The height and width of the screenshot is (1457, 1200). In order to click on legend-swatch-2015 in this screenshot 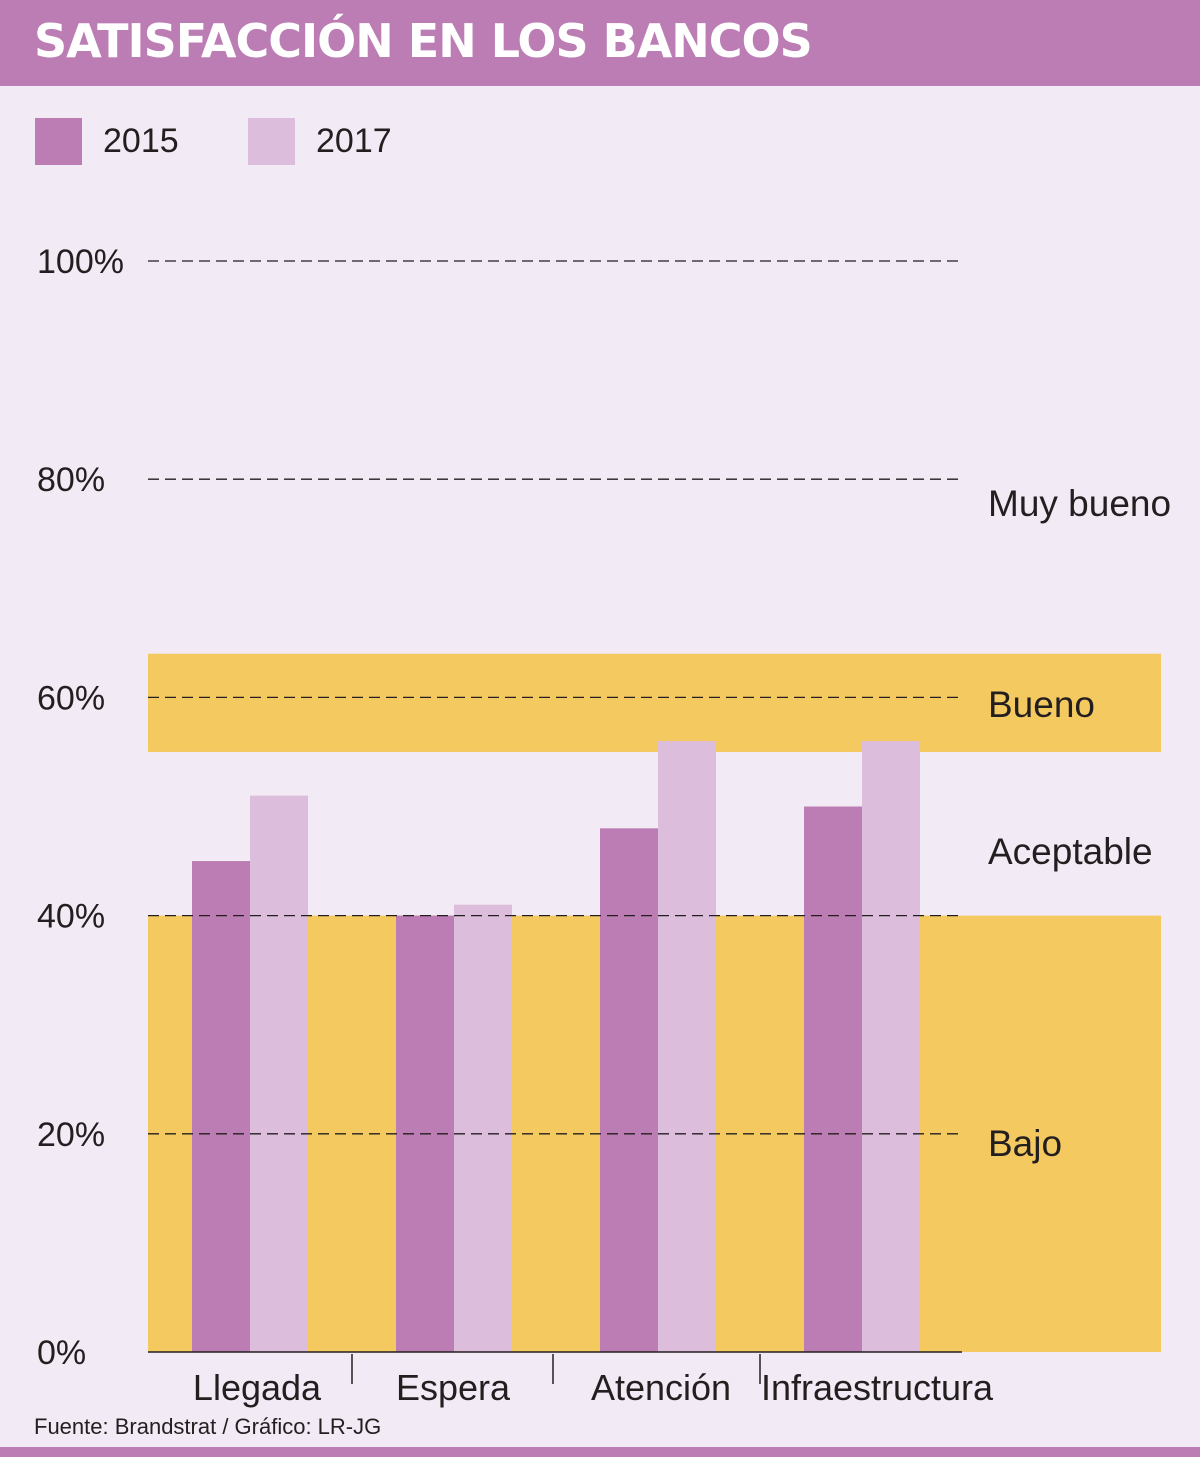, I will do `click(58, 141)`.